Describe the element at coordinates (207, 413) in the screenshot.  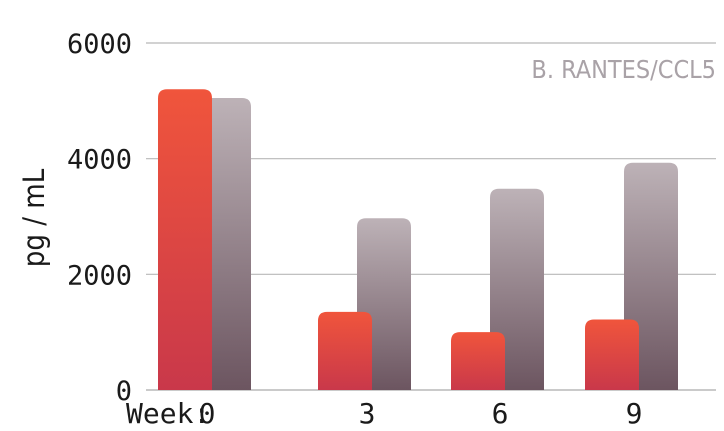
I see `x-tick-label-0: 0` at that location.